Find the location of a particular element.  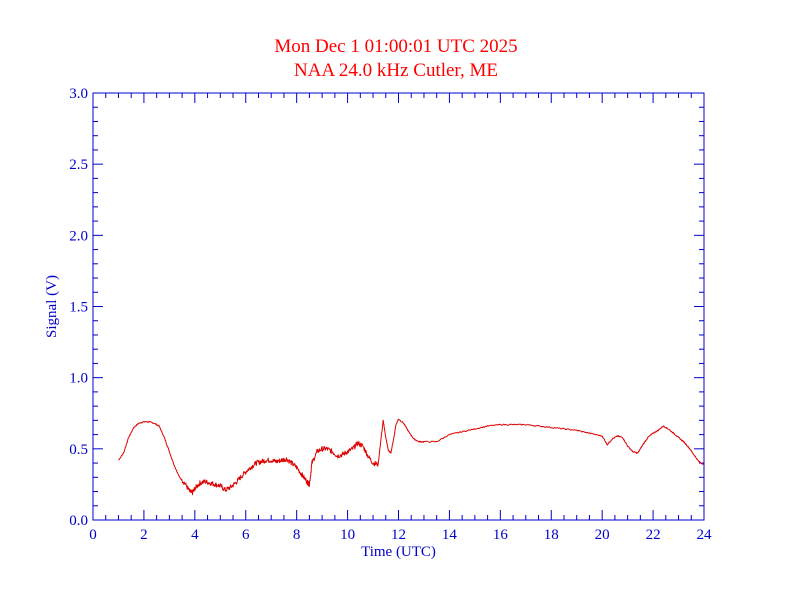

signal-series-line is located at coordinates (411, 457).